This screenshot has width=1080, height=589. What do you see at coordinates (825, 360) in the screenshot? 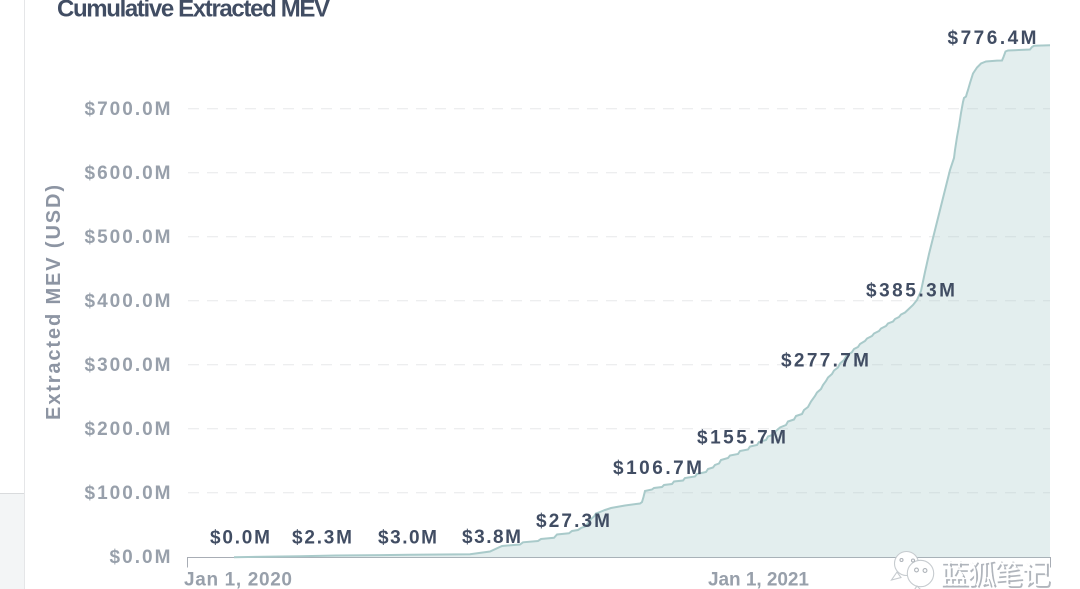
I see `svg-text: $277.7M` at bounding box center [825, 360].